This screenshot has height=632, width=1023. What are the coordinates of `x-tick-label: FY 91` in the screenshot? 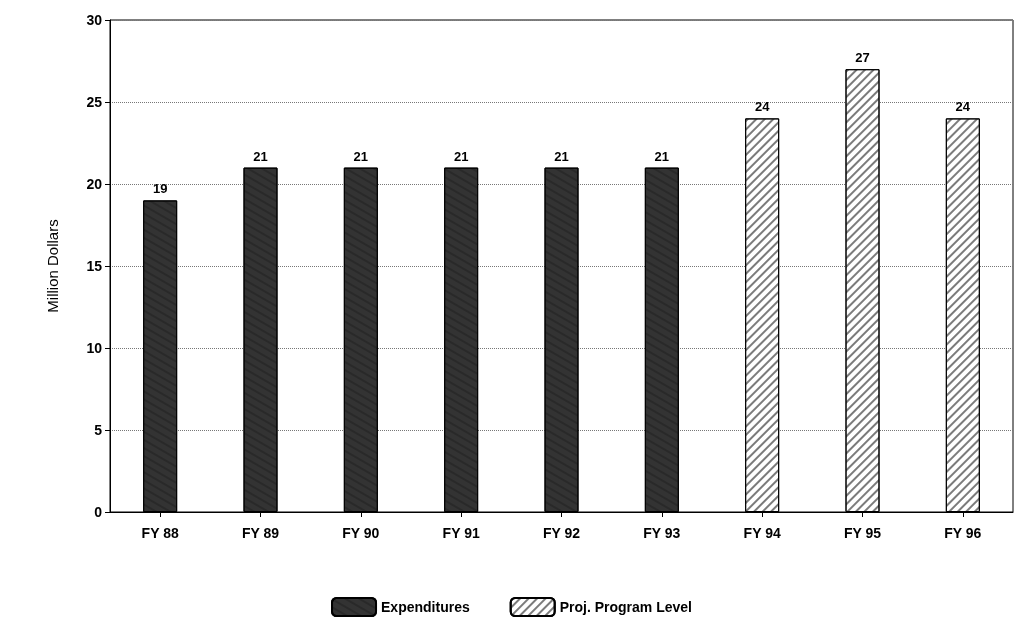 It's located at (461, 533).